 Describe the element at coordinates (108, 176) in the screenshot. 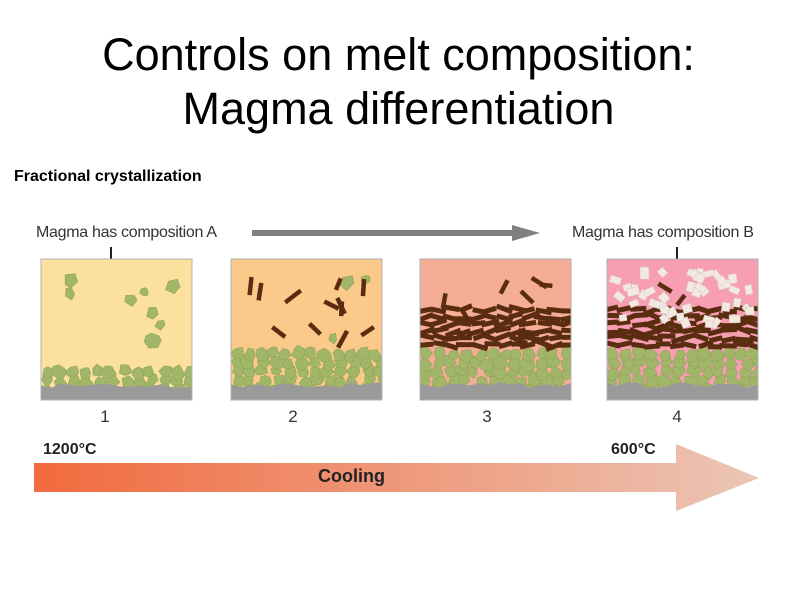

I see `slide-subtitle: Fractional crystallization` at that location.